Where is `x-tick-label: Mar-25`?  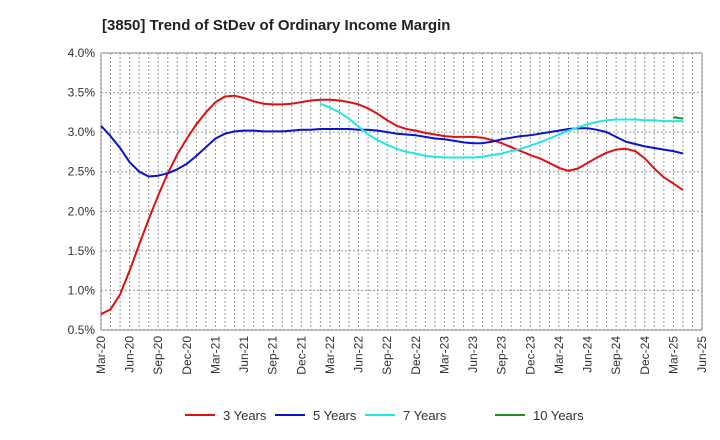
x-tick-label: Mar-25 is located at coordinates (673, 355).